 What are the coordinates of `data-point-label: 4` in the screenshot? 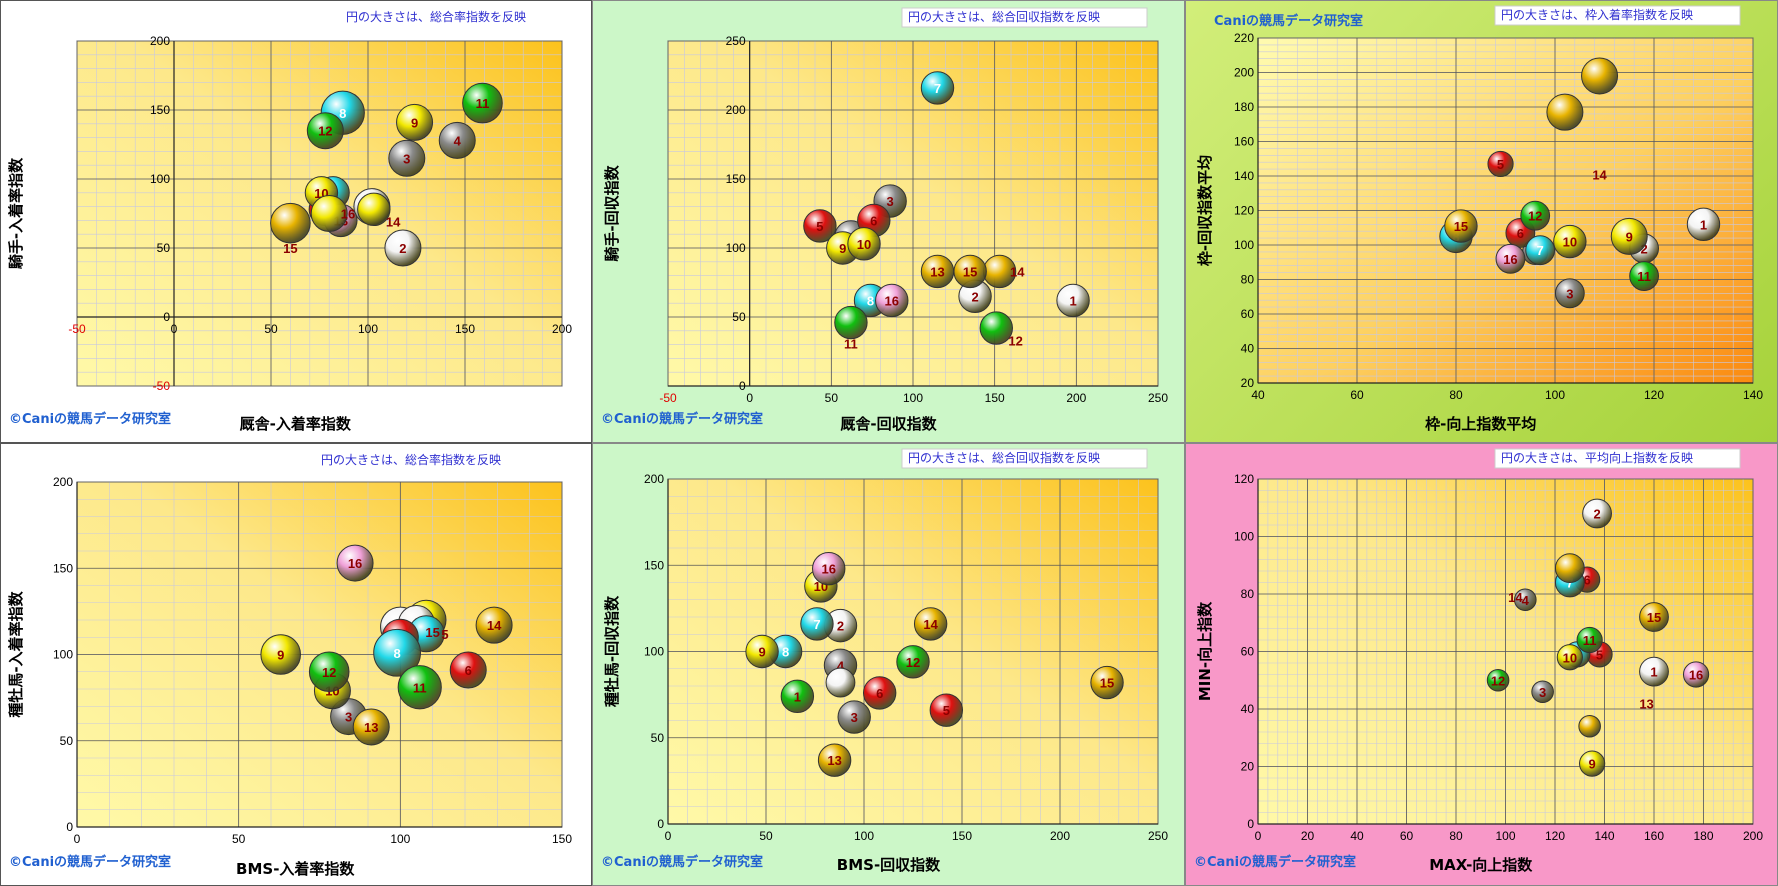 It's located at (458, 140).